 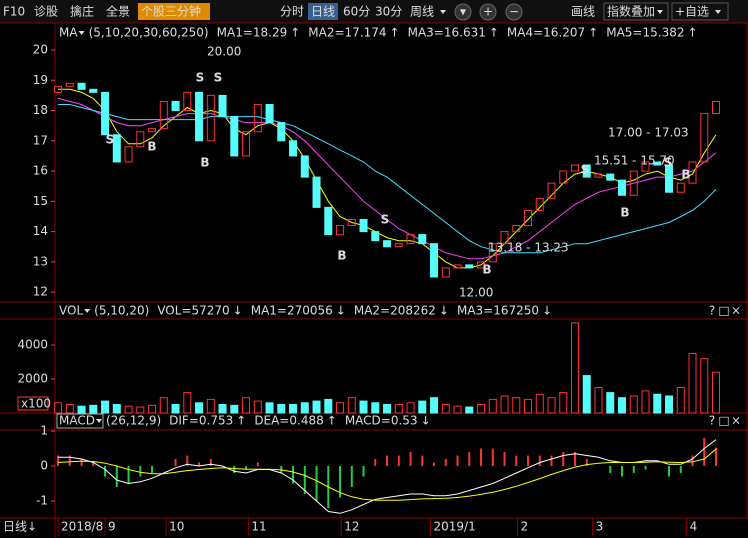 What do you see at coordinates (648, 133) in the screenshot?
I see `price-annotation: 17.00 - 17.03` at bounding box center [648, 133].